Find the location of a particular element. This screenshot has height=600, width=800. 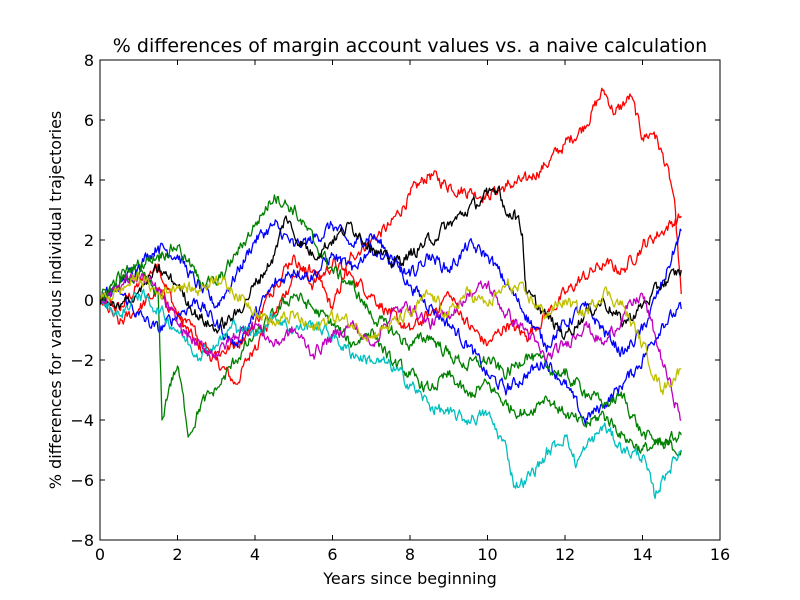

y-tick-label: 4 is located at coordinates (89, 180).